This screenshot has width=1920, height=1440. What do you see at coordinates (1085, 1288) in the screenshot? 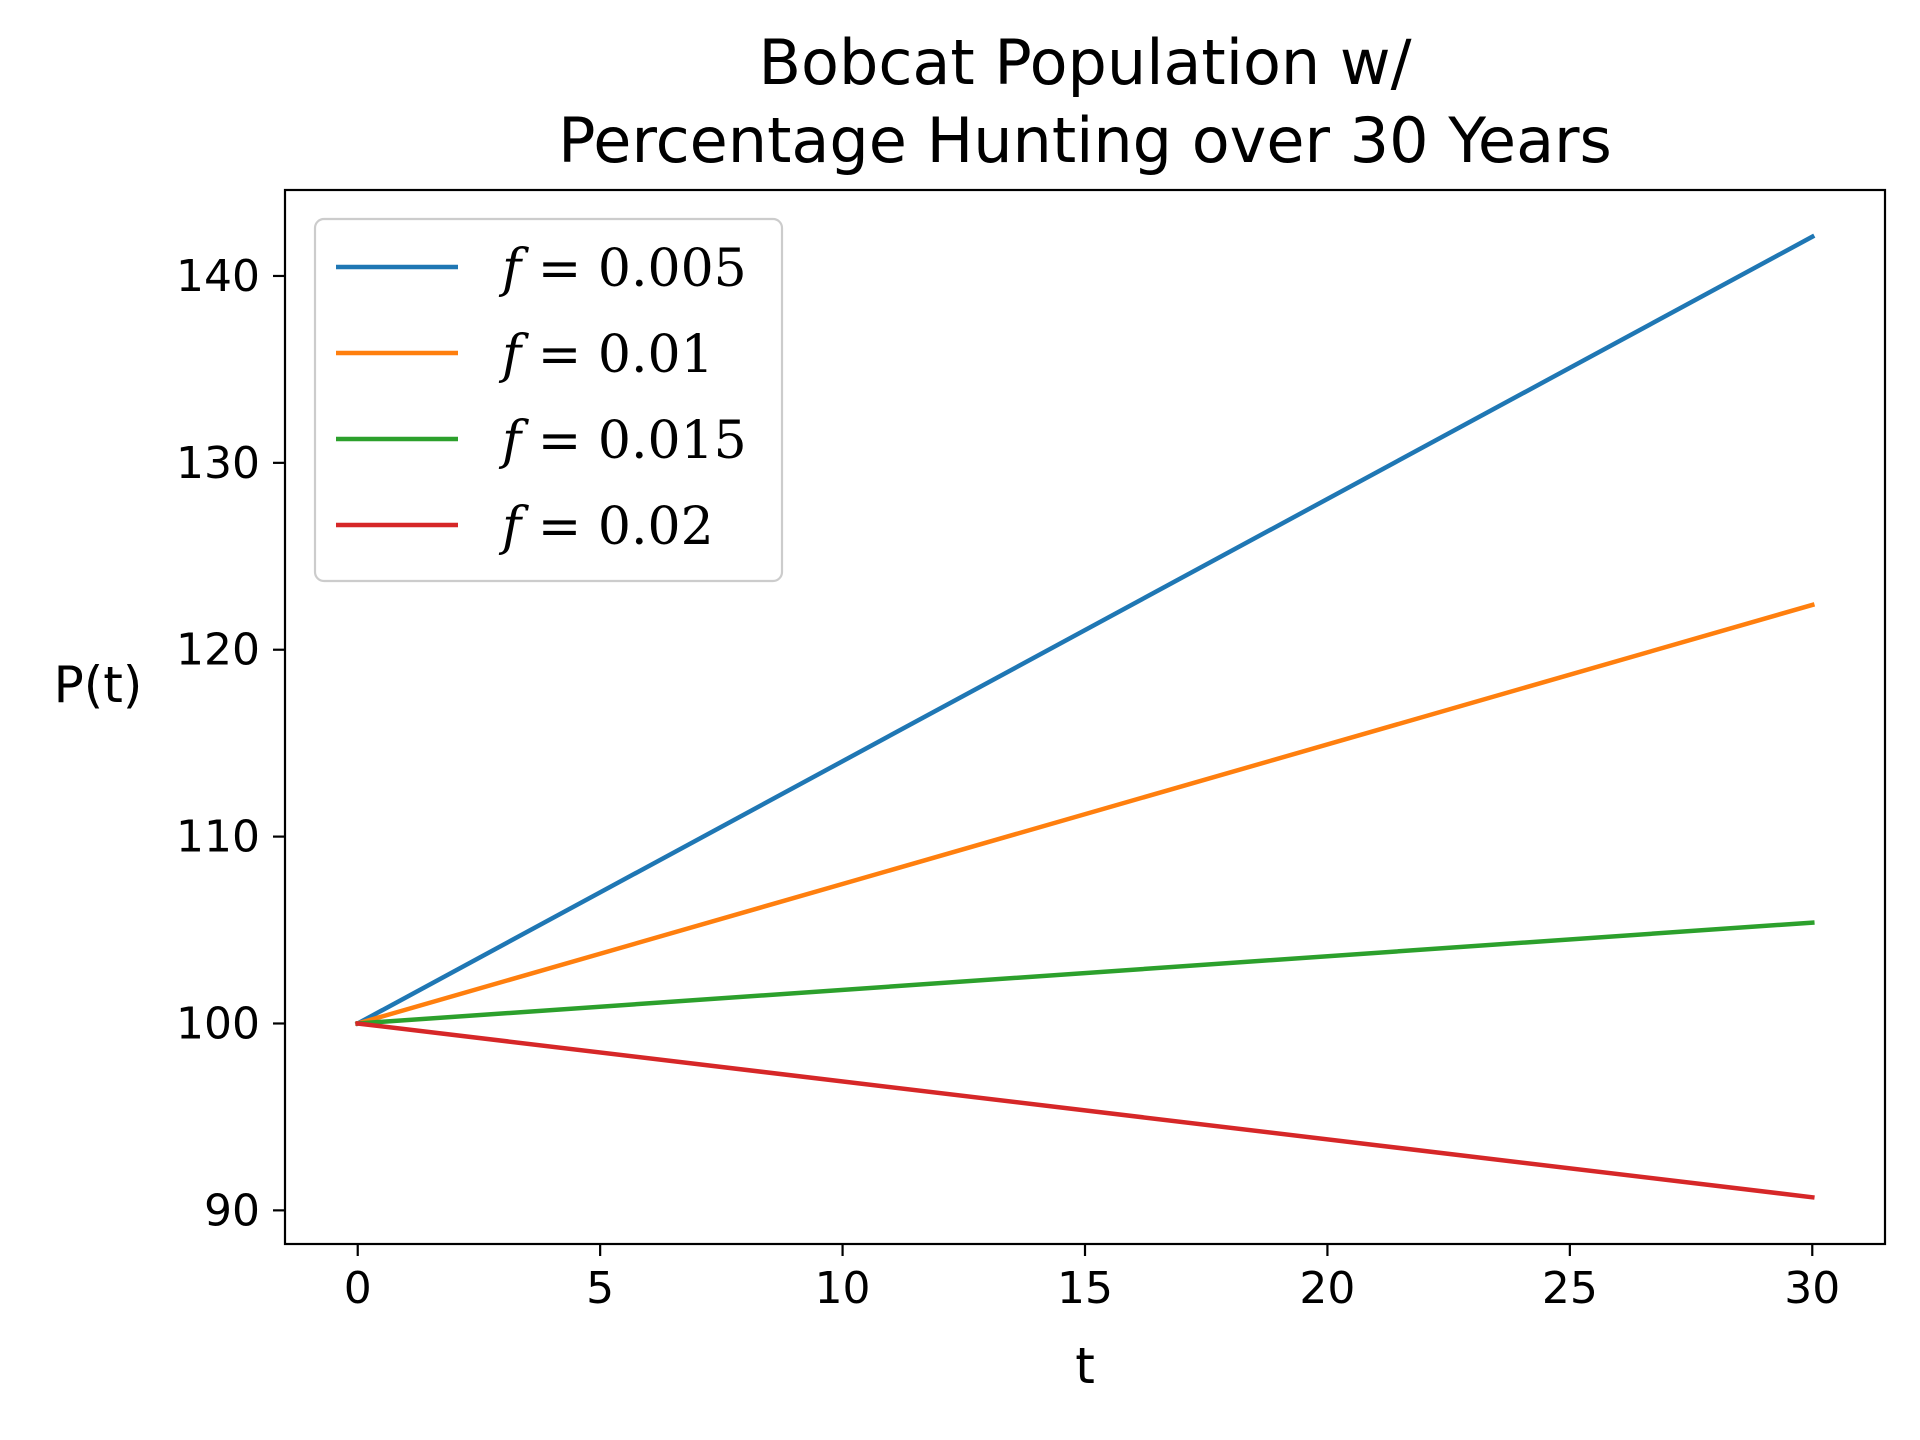
I see `x-tick-label: 15` at bounding box center [1085, 1288].